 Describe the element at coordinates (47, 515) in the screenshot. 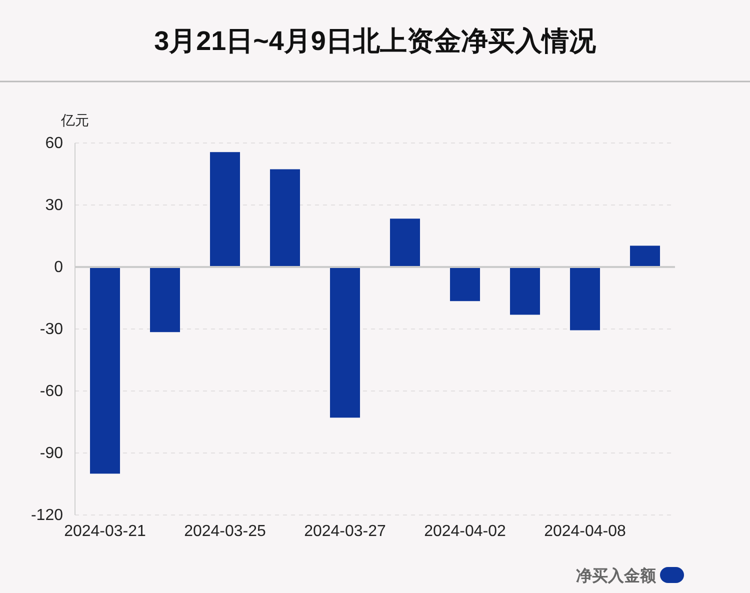

I see `y-tick-label: -120` at that location.